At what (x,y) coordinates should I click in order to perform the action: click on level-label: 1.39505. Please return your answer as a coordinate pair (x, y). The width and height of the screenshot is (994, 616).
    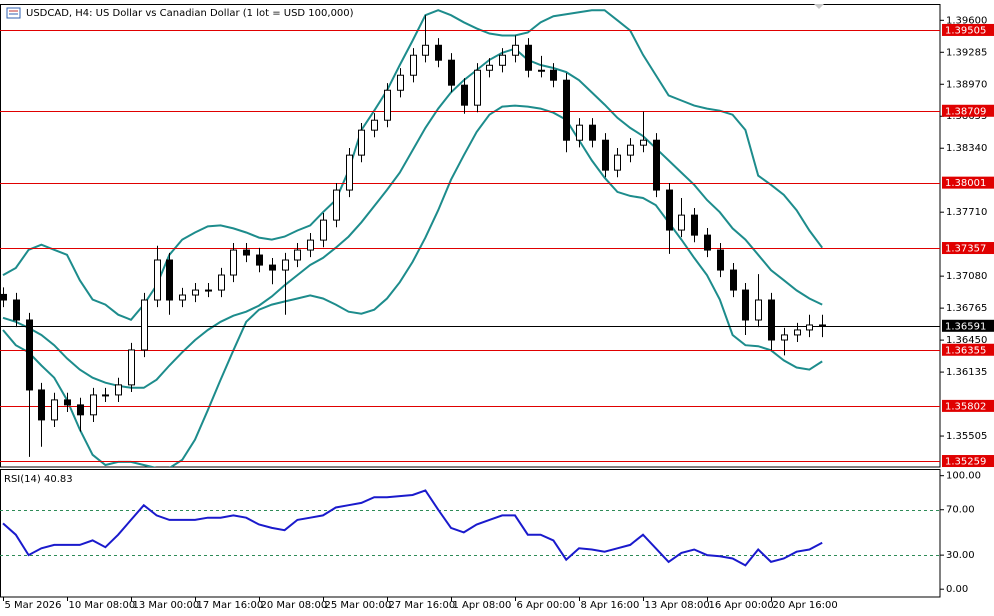
    Looking at the image, I should click on (965, 30).